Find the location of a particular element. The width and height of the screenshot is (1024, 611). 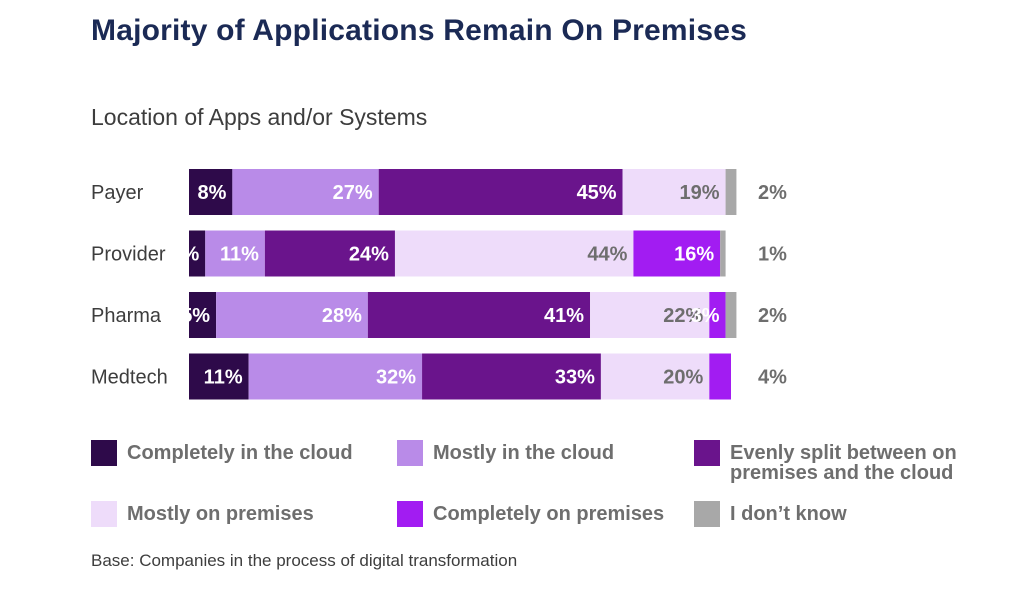

legend-label: Mostly in the cloud is located at coordinates (524, 453).